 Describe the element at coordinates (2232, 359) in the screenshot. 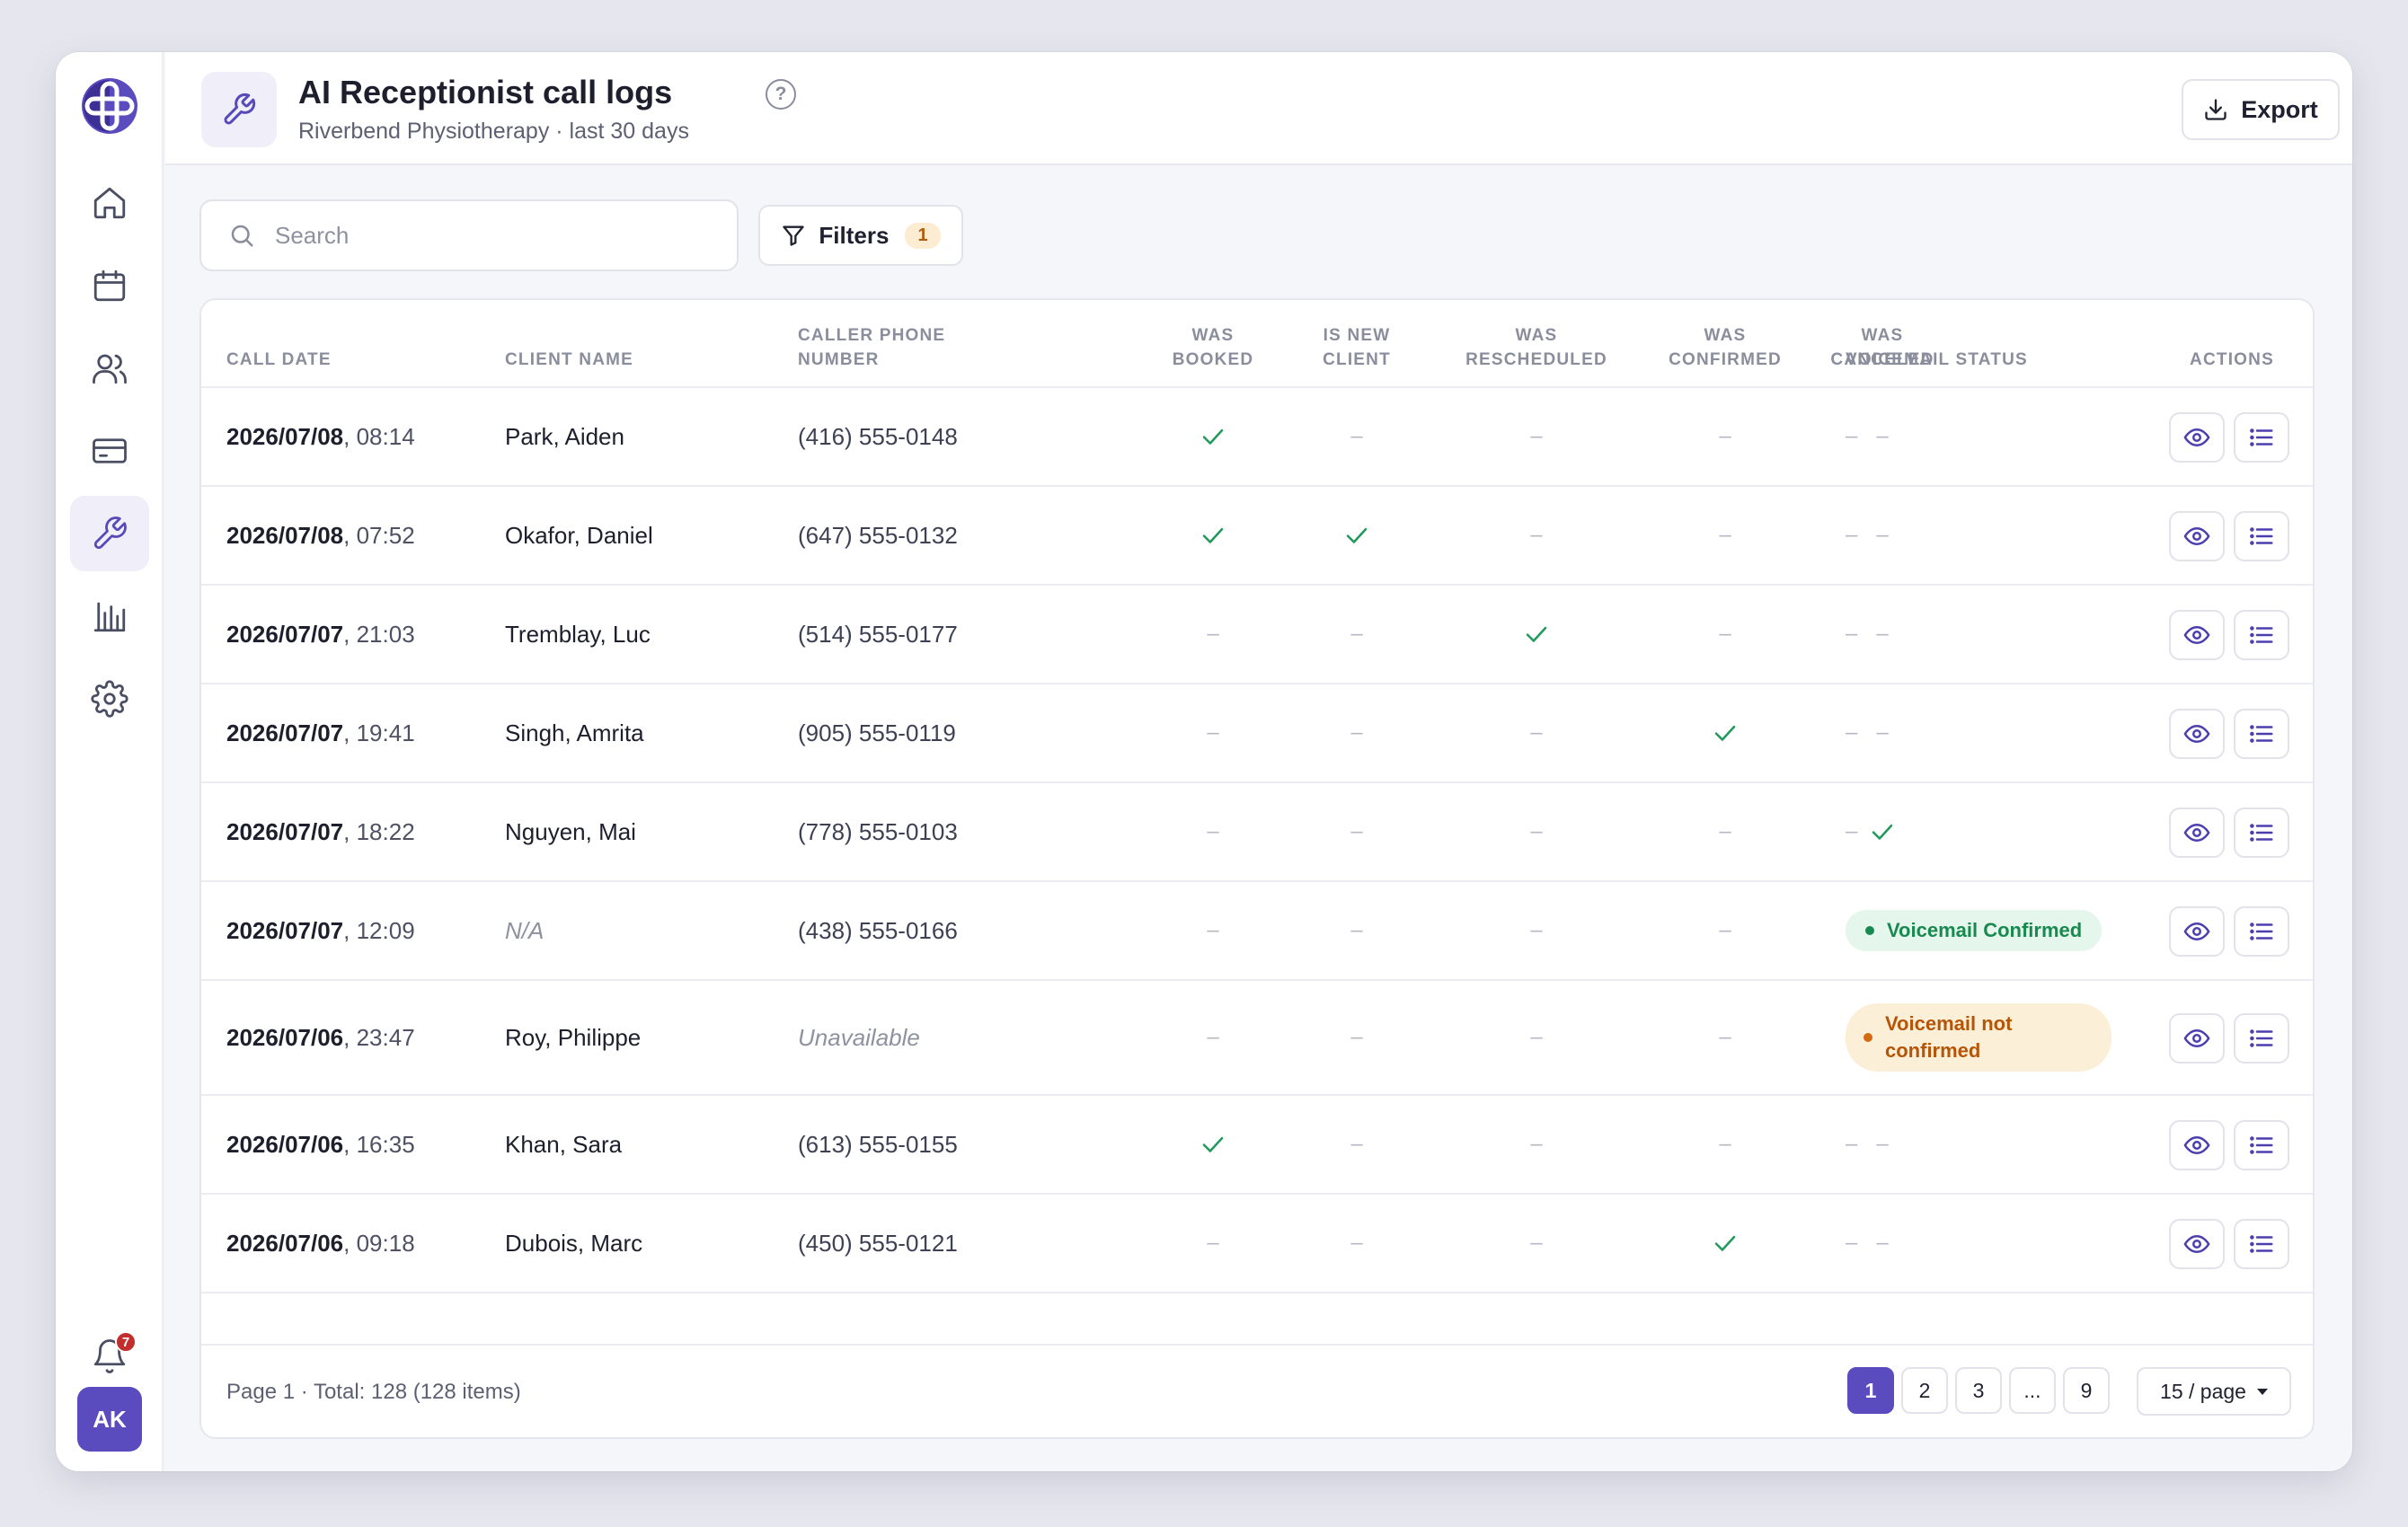

I see `column-header: Actions` at that location.